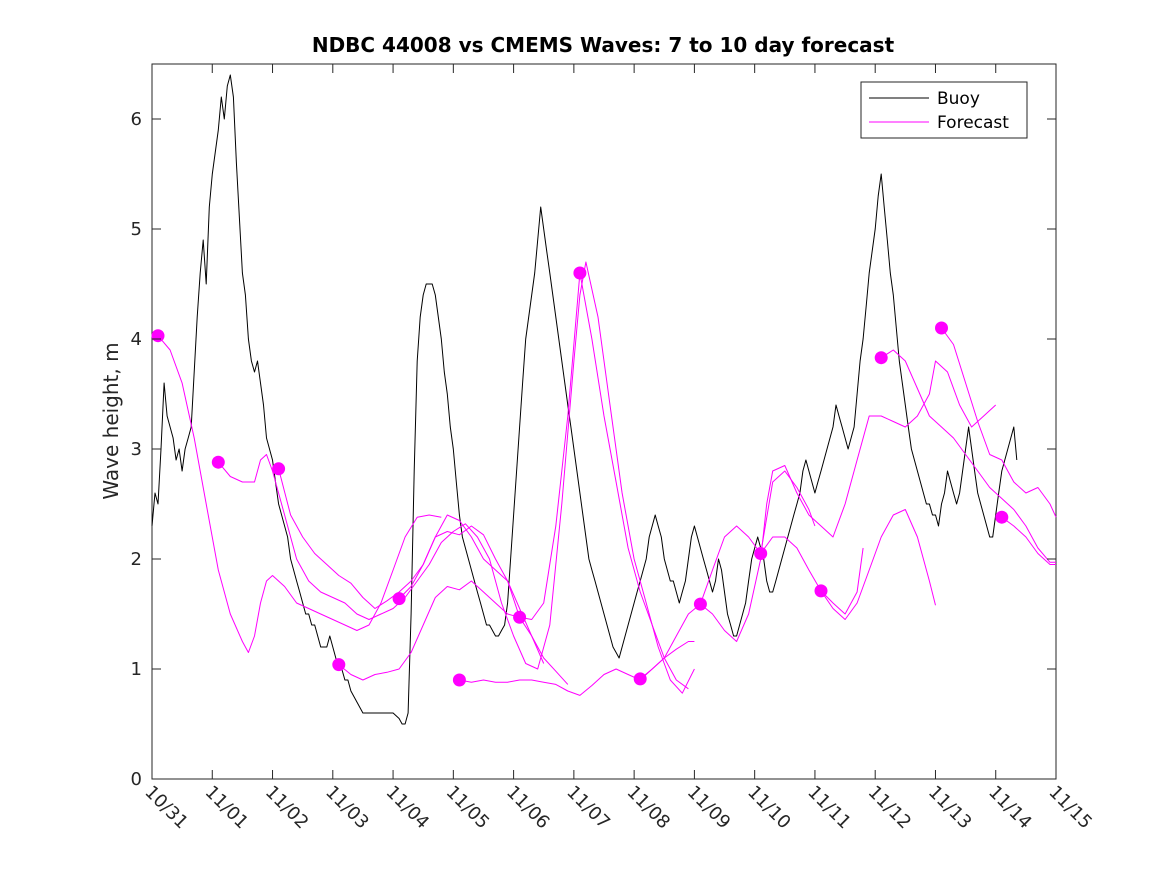 This screenshot has width=1167, height=875. Describe the element at coordinates (136, 779) in the screenshot. I see `y-tick-label: 0` at that location.